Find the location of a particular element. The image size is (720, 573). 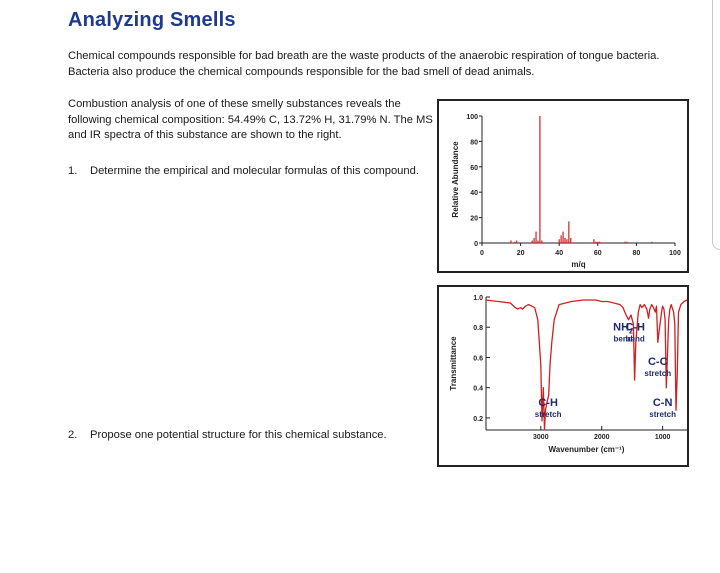

ir-annotation-label: NH2 is located at coordinates (623, 328).